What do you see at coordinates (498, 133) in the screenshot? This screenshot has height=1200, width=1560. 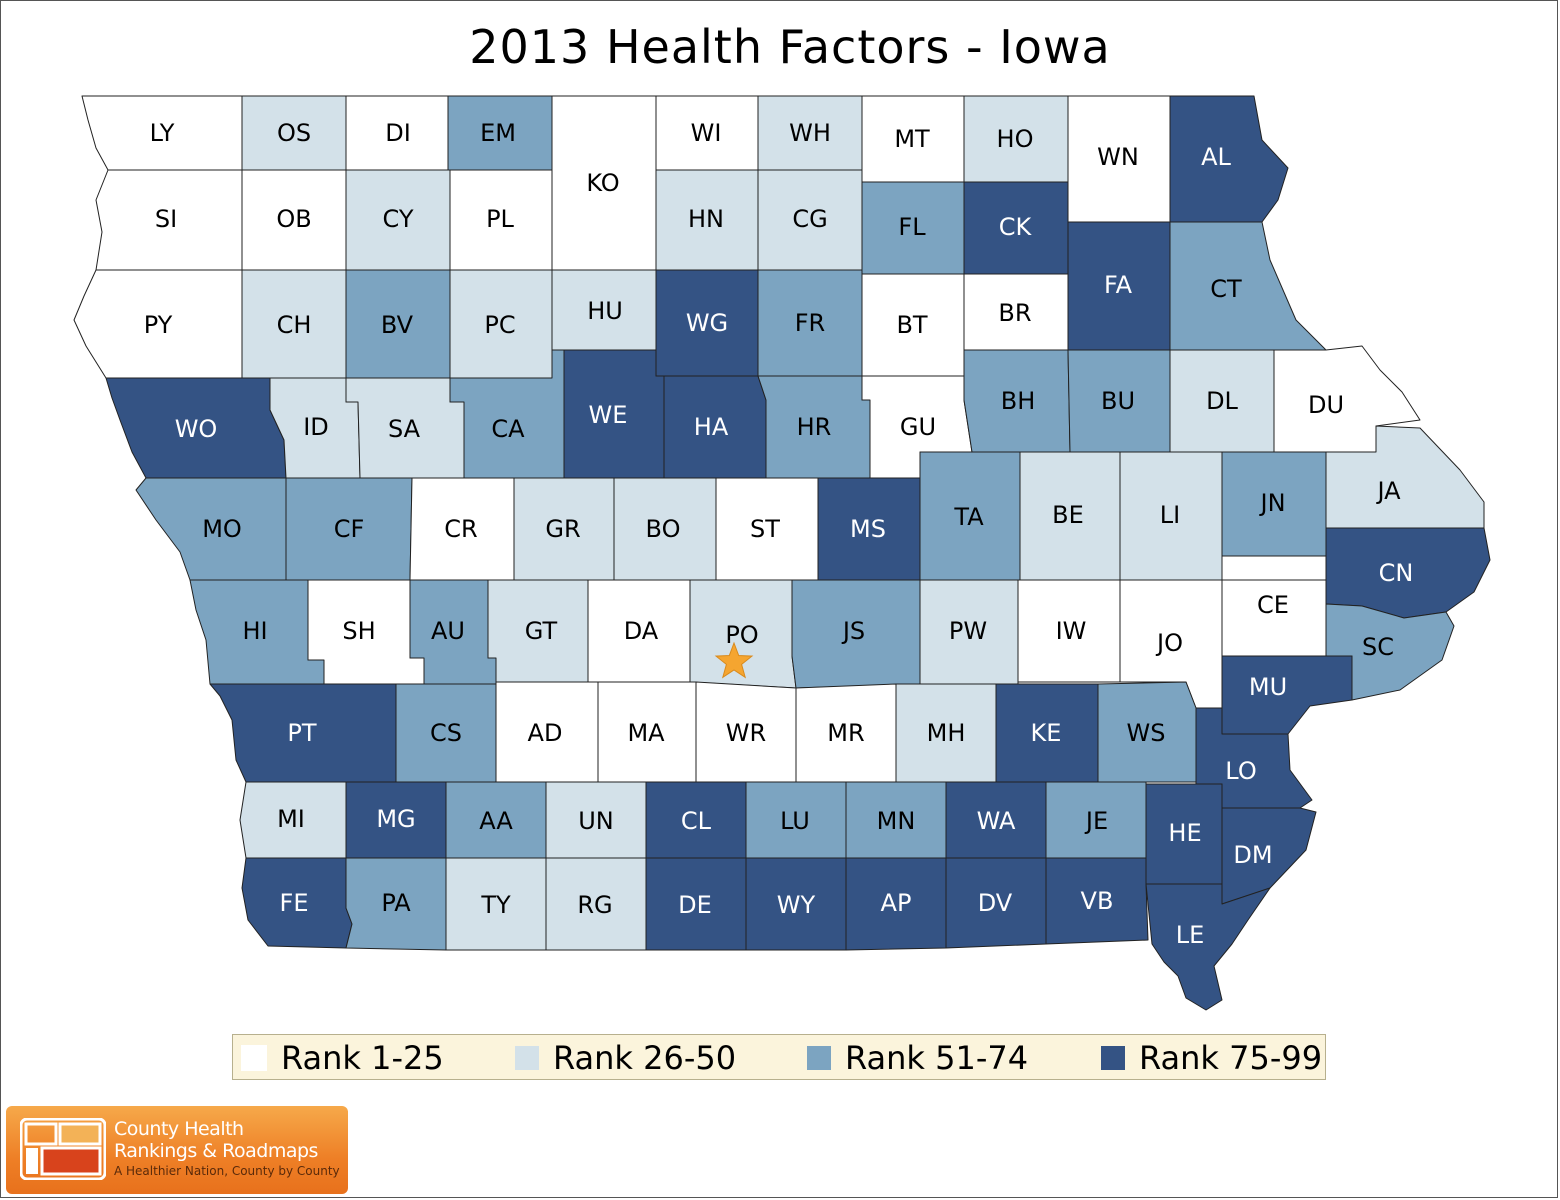 I see `county-label-em: EM` at bounding box center [498, 133].